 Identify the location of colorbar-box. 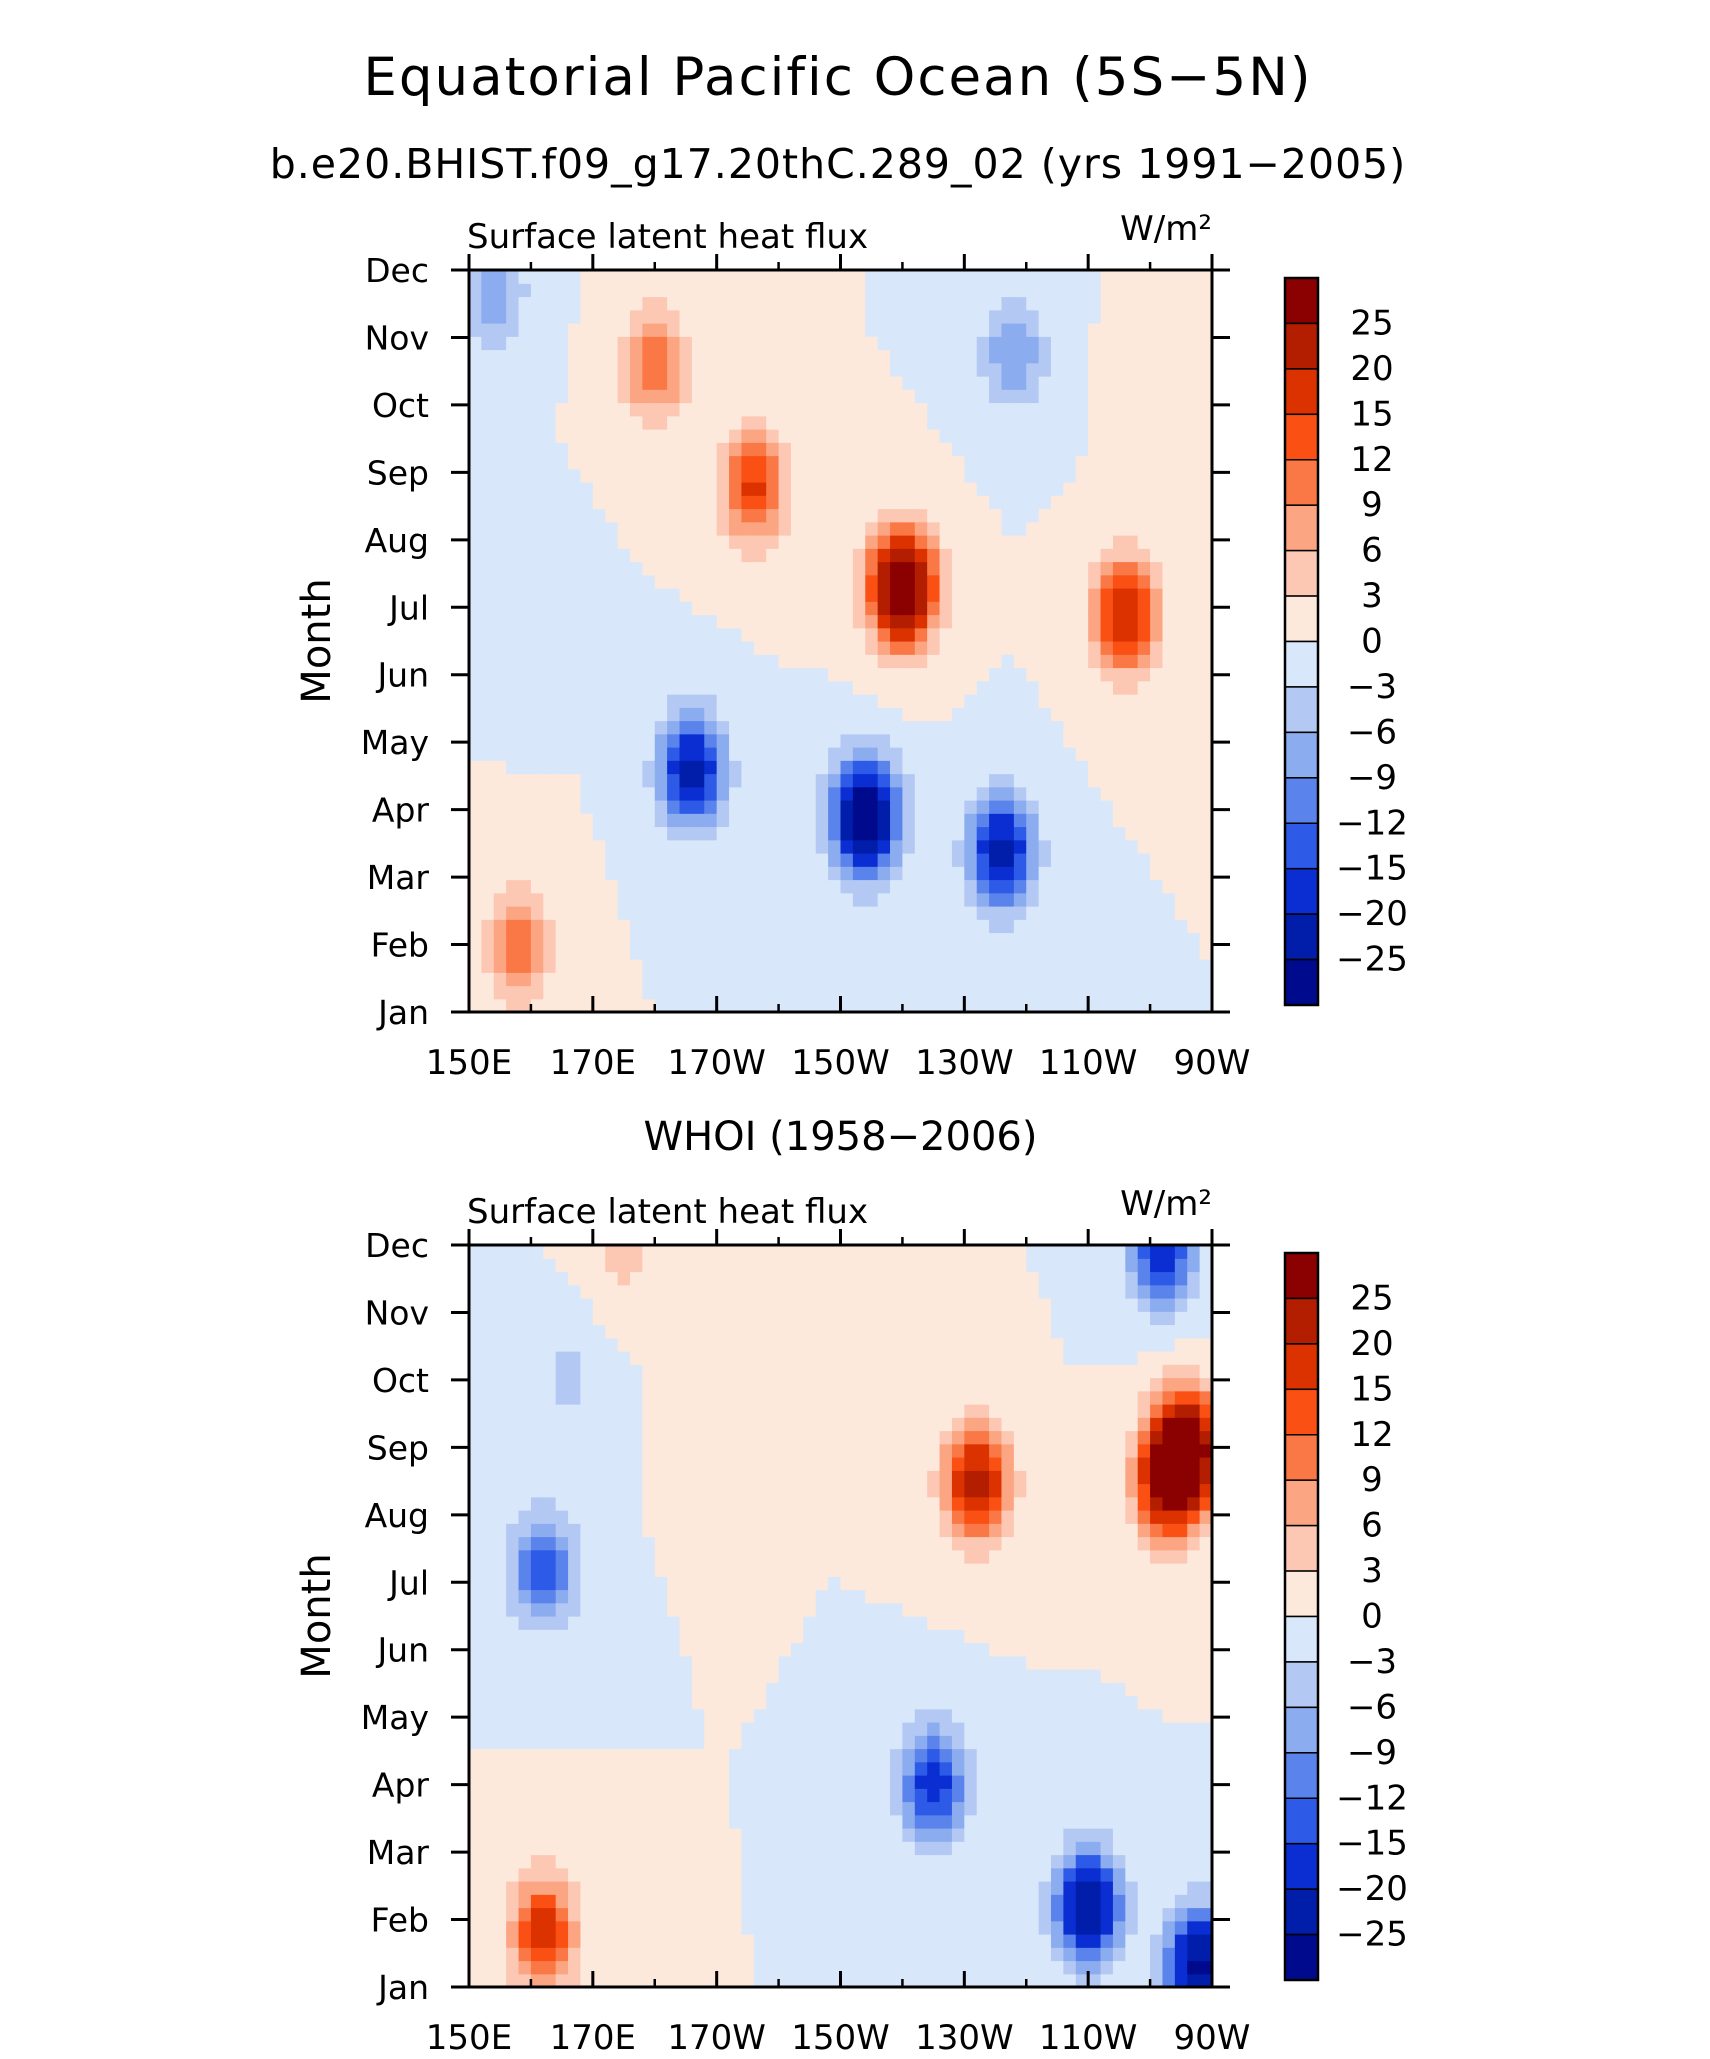
(1301, 346).